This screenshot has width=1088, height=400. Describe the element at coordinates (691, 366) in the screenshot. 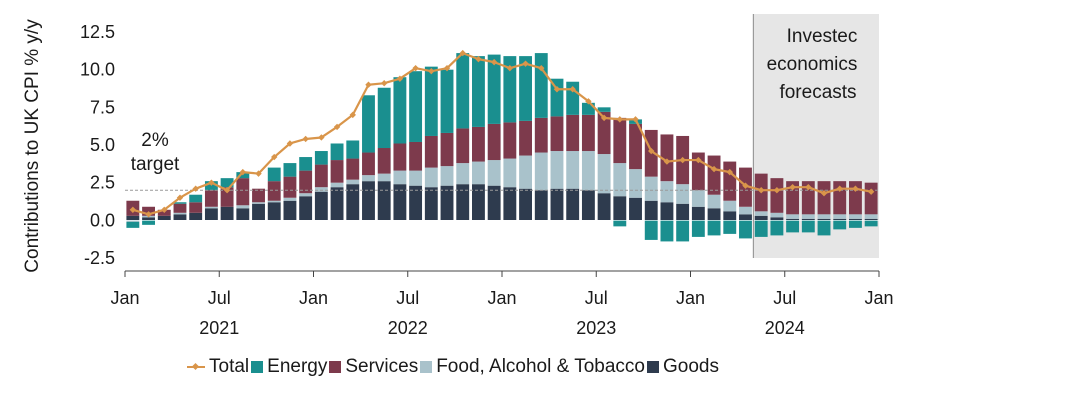

I see `legend-label-goods: Goods` at that location.